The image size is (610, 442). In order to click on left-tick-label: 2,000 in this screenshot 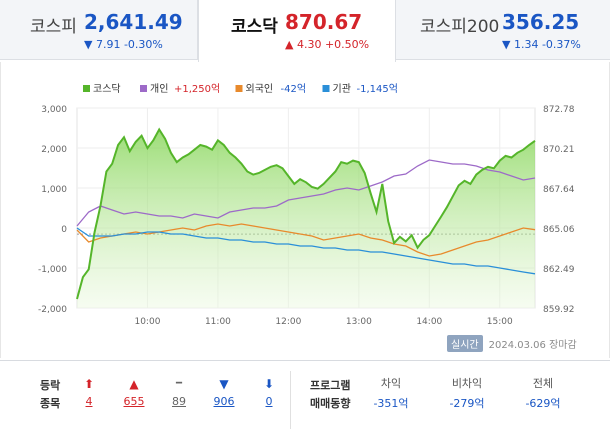, I will do `click(54, 150)`.